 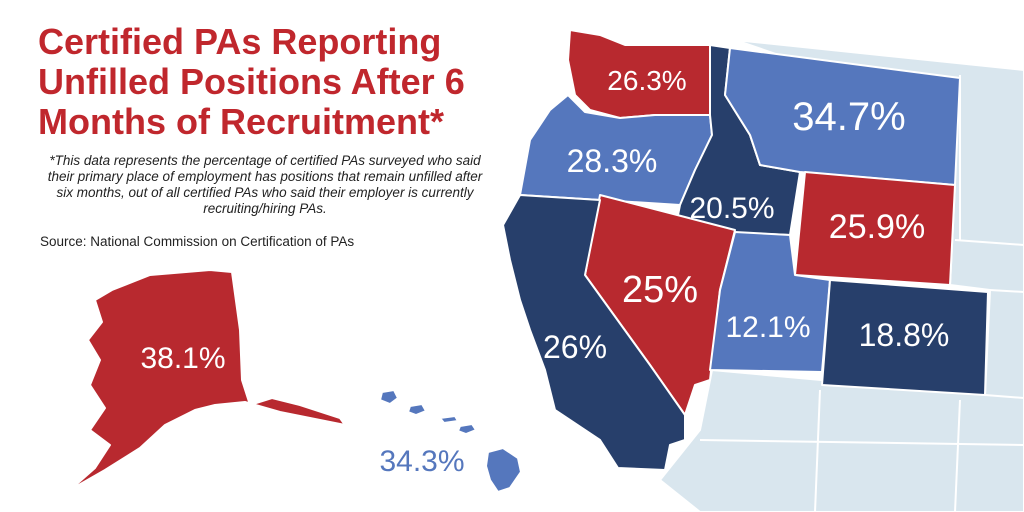 I want to click on alaska-value-label: 38.1%, so click(x=182, y=358).